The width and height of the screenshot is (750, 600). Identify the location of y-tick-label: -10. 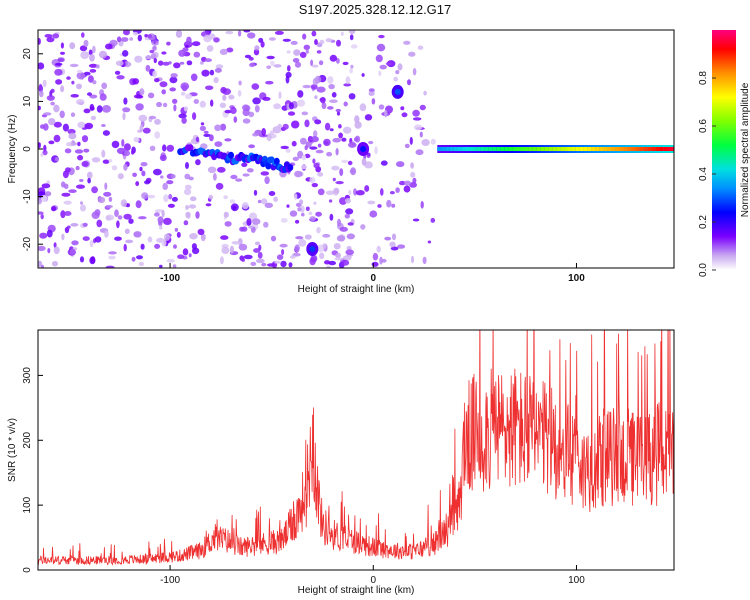
(27, 196).